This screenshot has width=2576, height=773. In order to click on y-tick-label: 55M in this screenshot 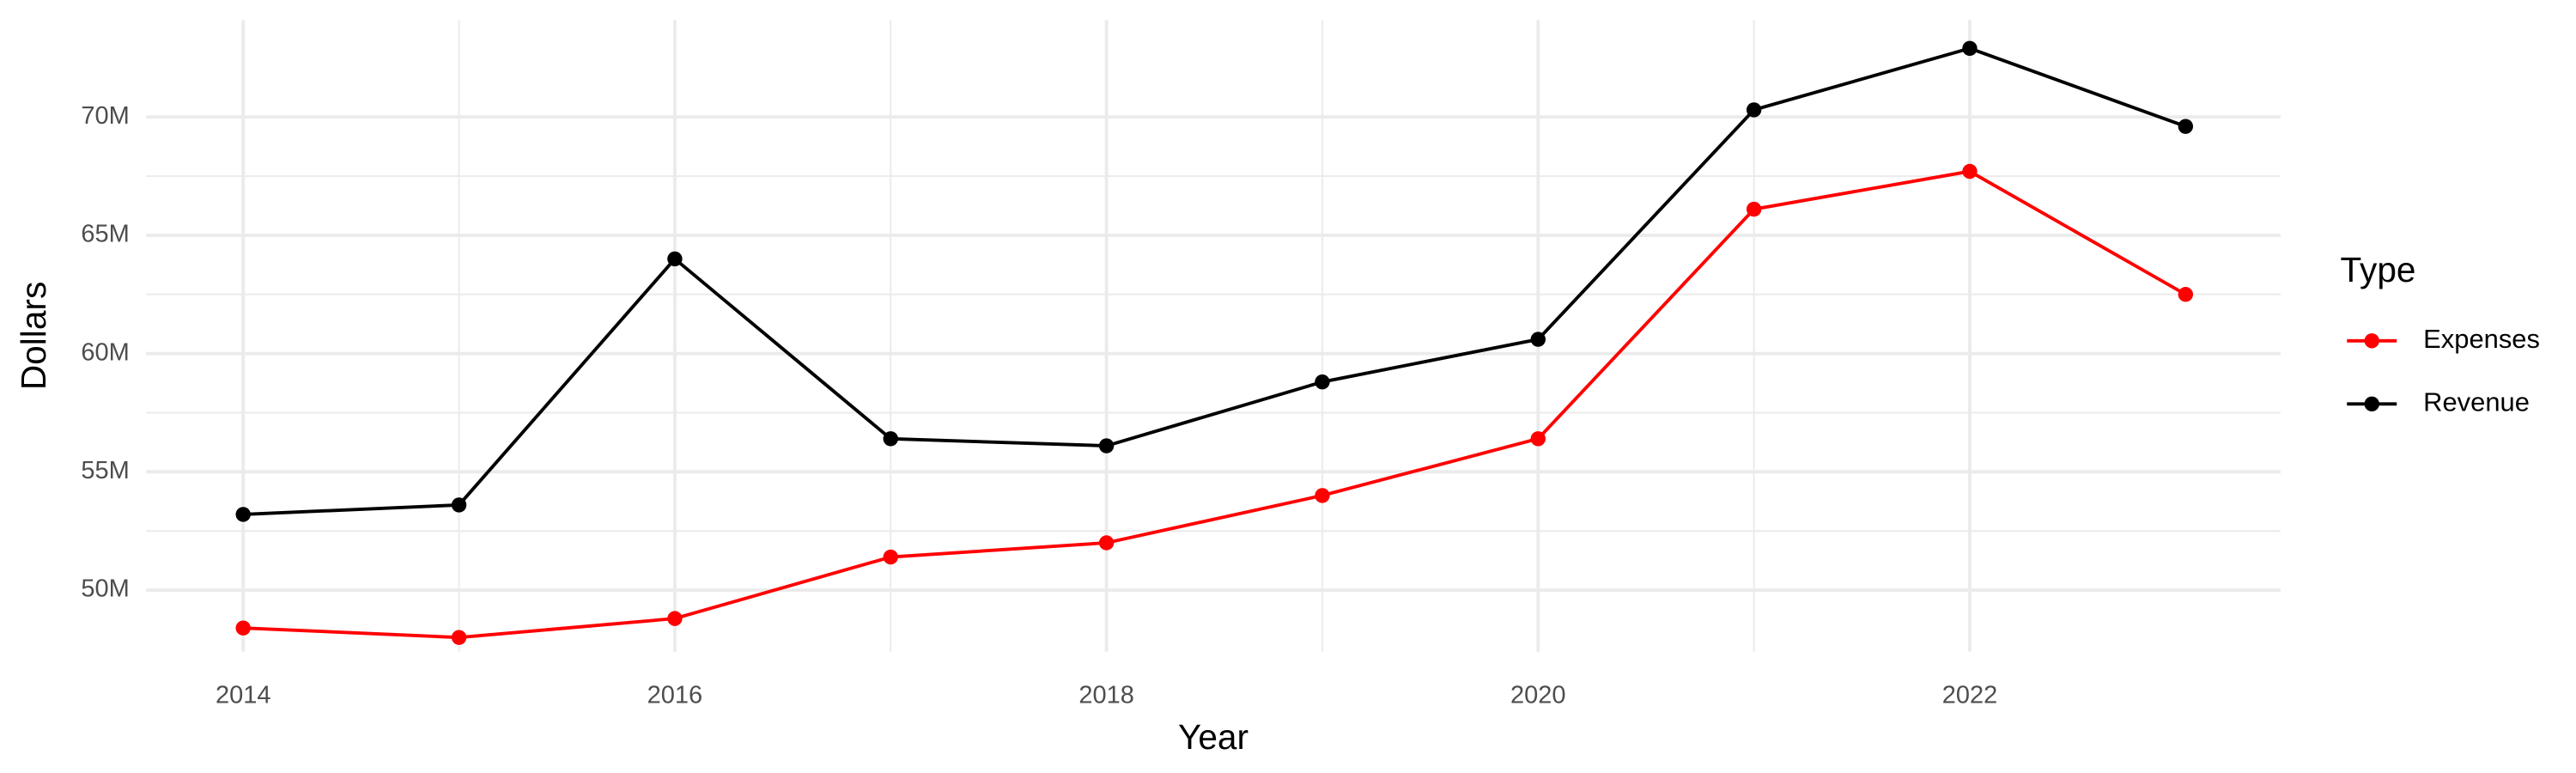, I will do `click(105, 470)`.